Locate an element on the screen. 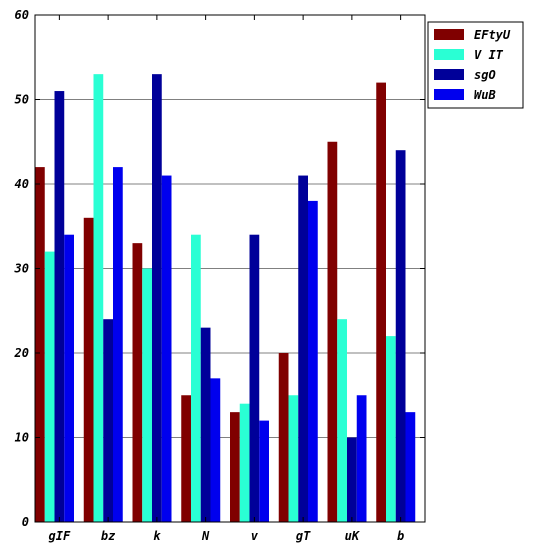 Image resolution: width=552 pixels, height=552 pixels. bar-sgO-b is located at coordinates (400, 336).